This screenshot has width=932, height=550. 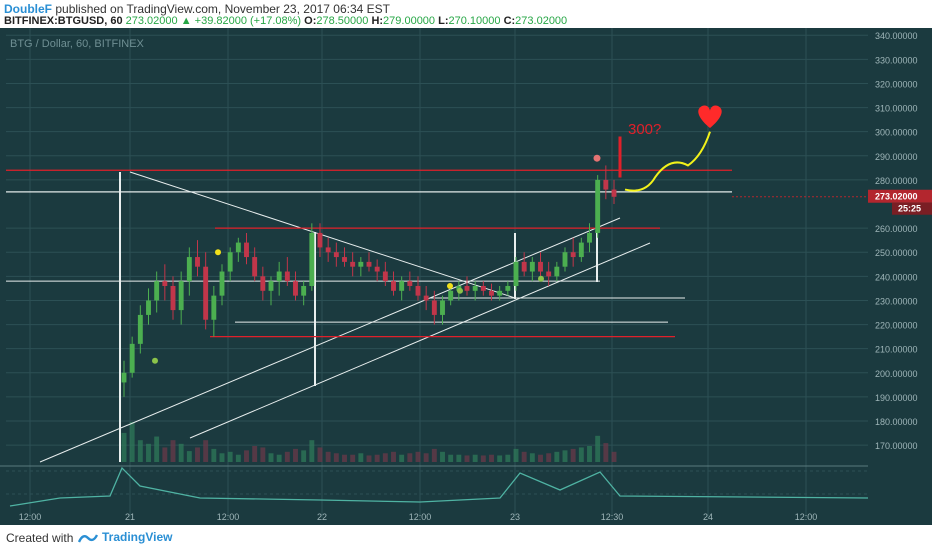 I want to click on low-label: L:, so click(x=443, y=21).